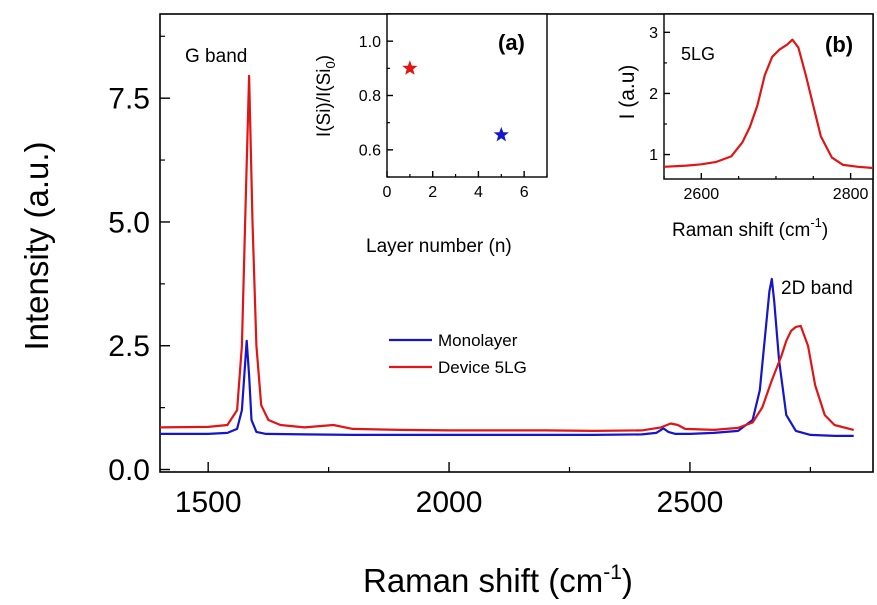  I want to click on inset-a-ticks: 0 2 4 6 0.6 0.8 1.0, so click(453, 107).